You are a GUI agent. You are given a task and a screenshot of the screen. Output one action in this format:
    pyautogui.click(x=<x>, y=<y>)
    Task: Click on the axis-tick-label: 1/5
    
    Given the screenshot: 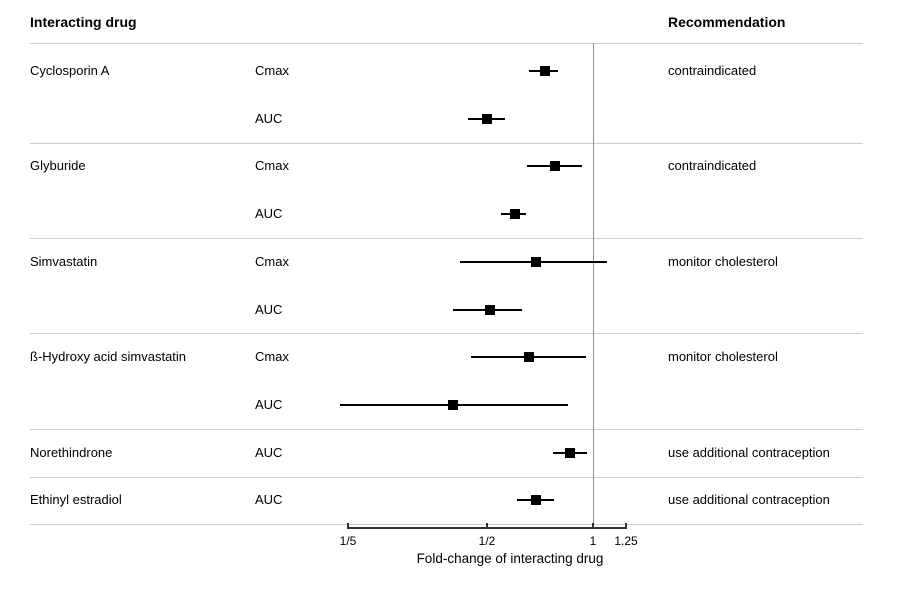 What is the action you would take?
    pyautogui.click(x=348, y=541)
    